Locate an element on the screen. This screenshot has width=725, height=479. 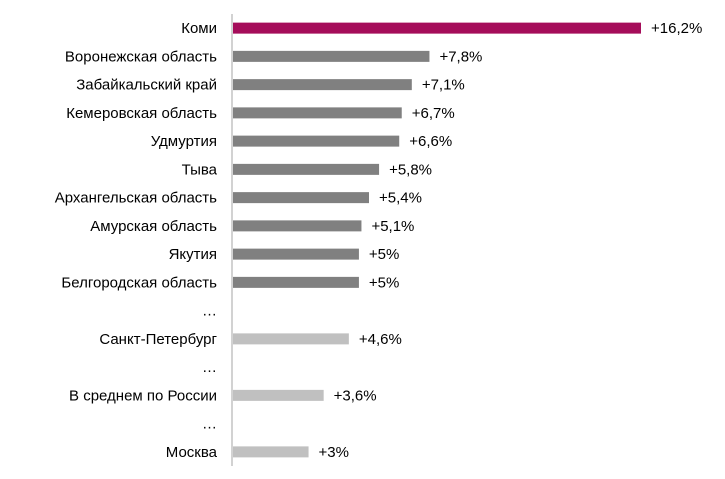
data-label: +3% is located at coordinates (334, 452).